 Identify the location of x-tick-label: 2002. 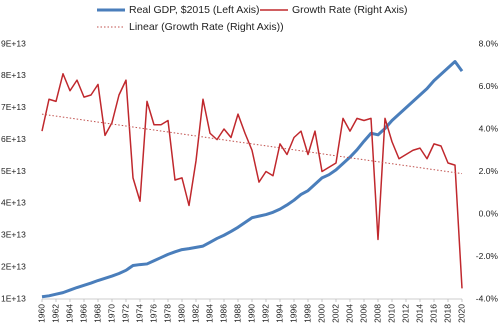
(335, 313).